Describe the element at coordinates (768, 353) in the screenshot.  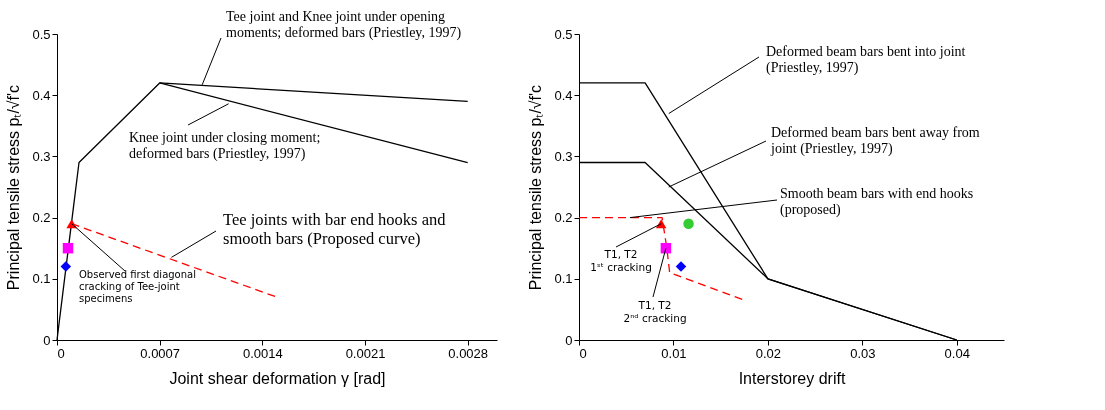
I see `x-tick-label: 0.02` at that location.